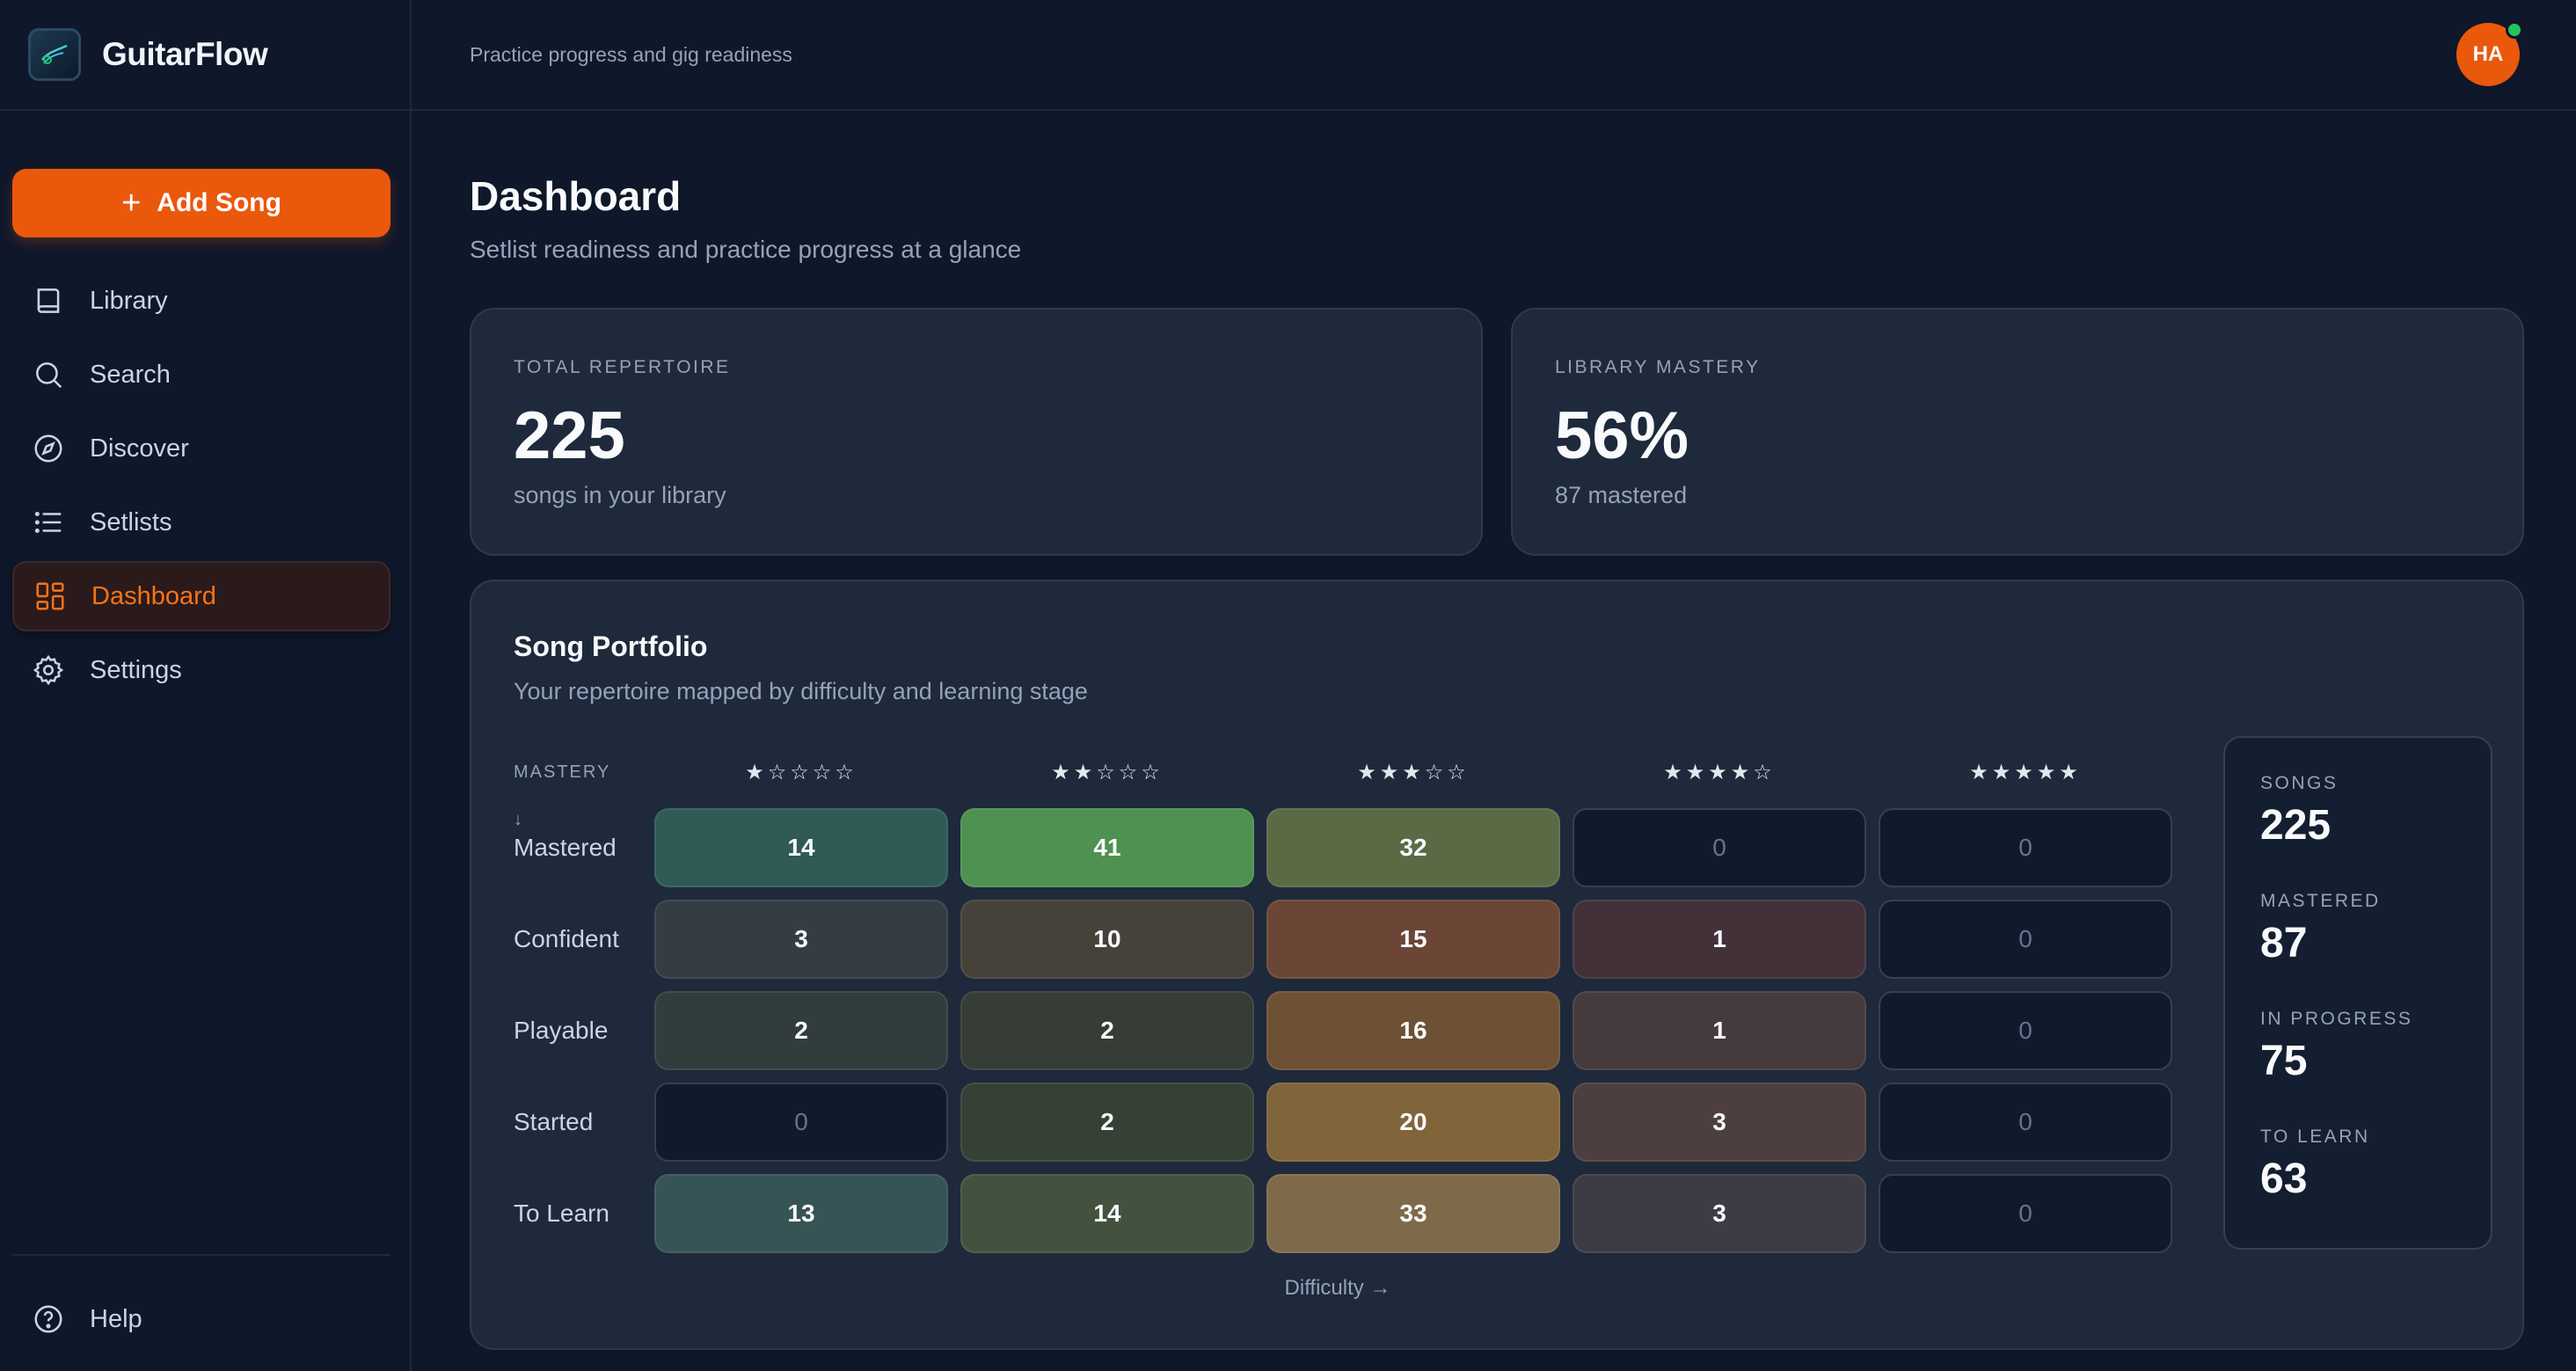  I want to click on topbar: Practice progress and gig readiness HA, so click(1494, 55).